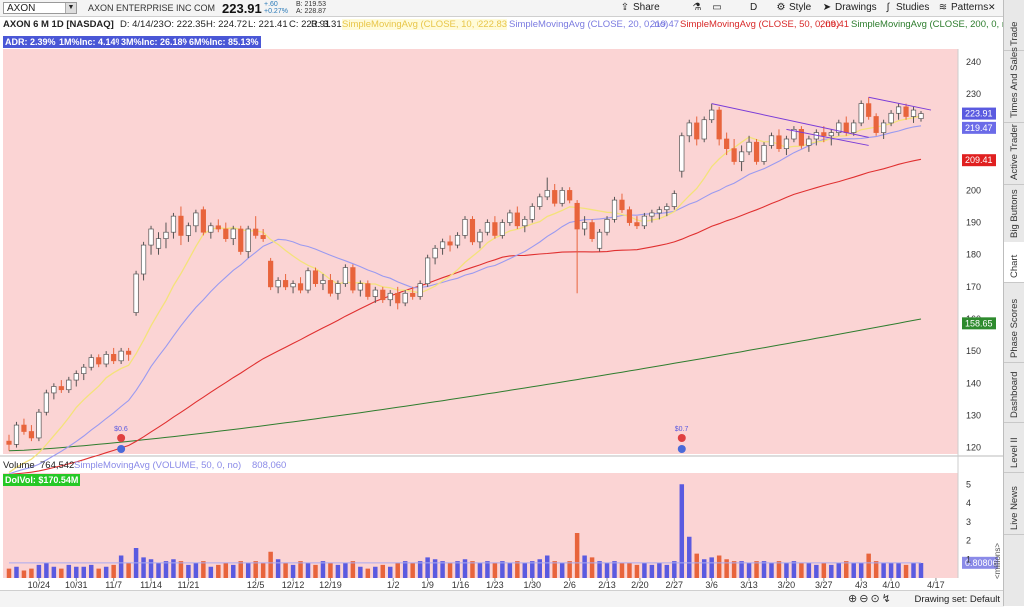 Image resolution: width=1024 pixels, height=607 pixels. Describe the element at coordinates (589, 24) in the screenshot. I see `sma20-label: SimpleMovingAvg (CLOSE, 20, 0, no)` at that location.